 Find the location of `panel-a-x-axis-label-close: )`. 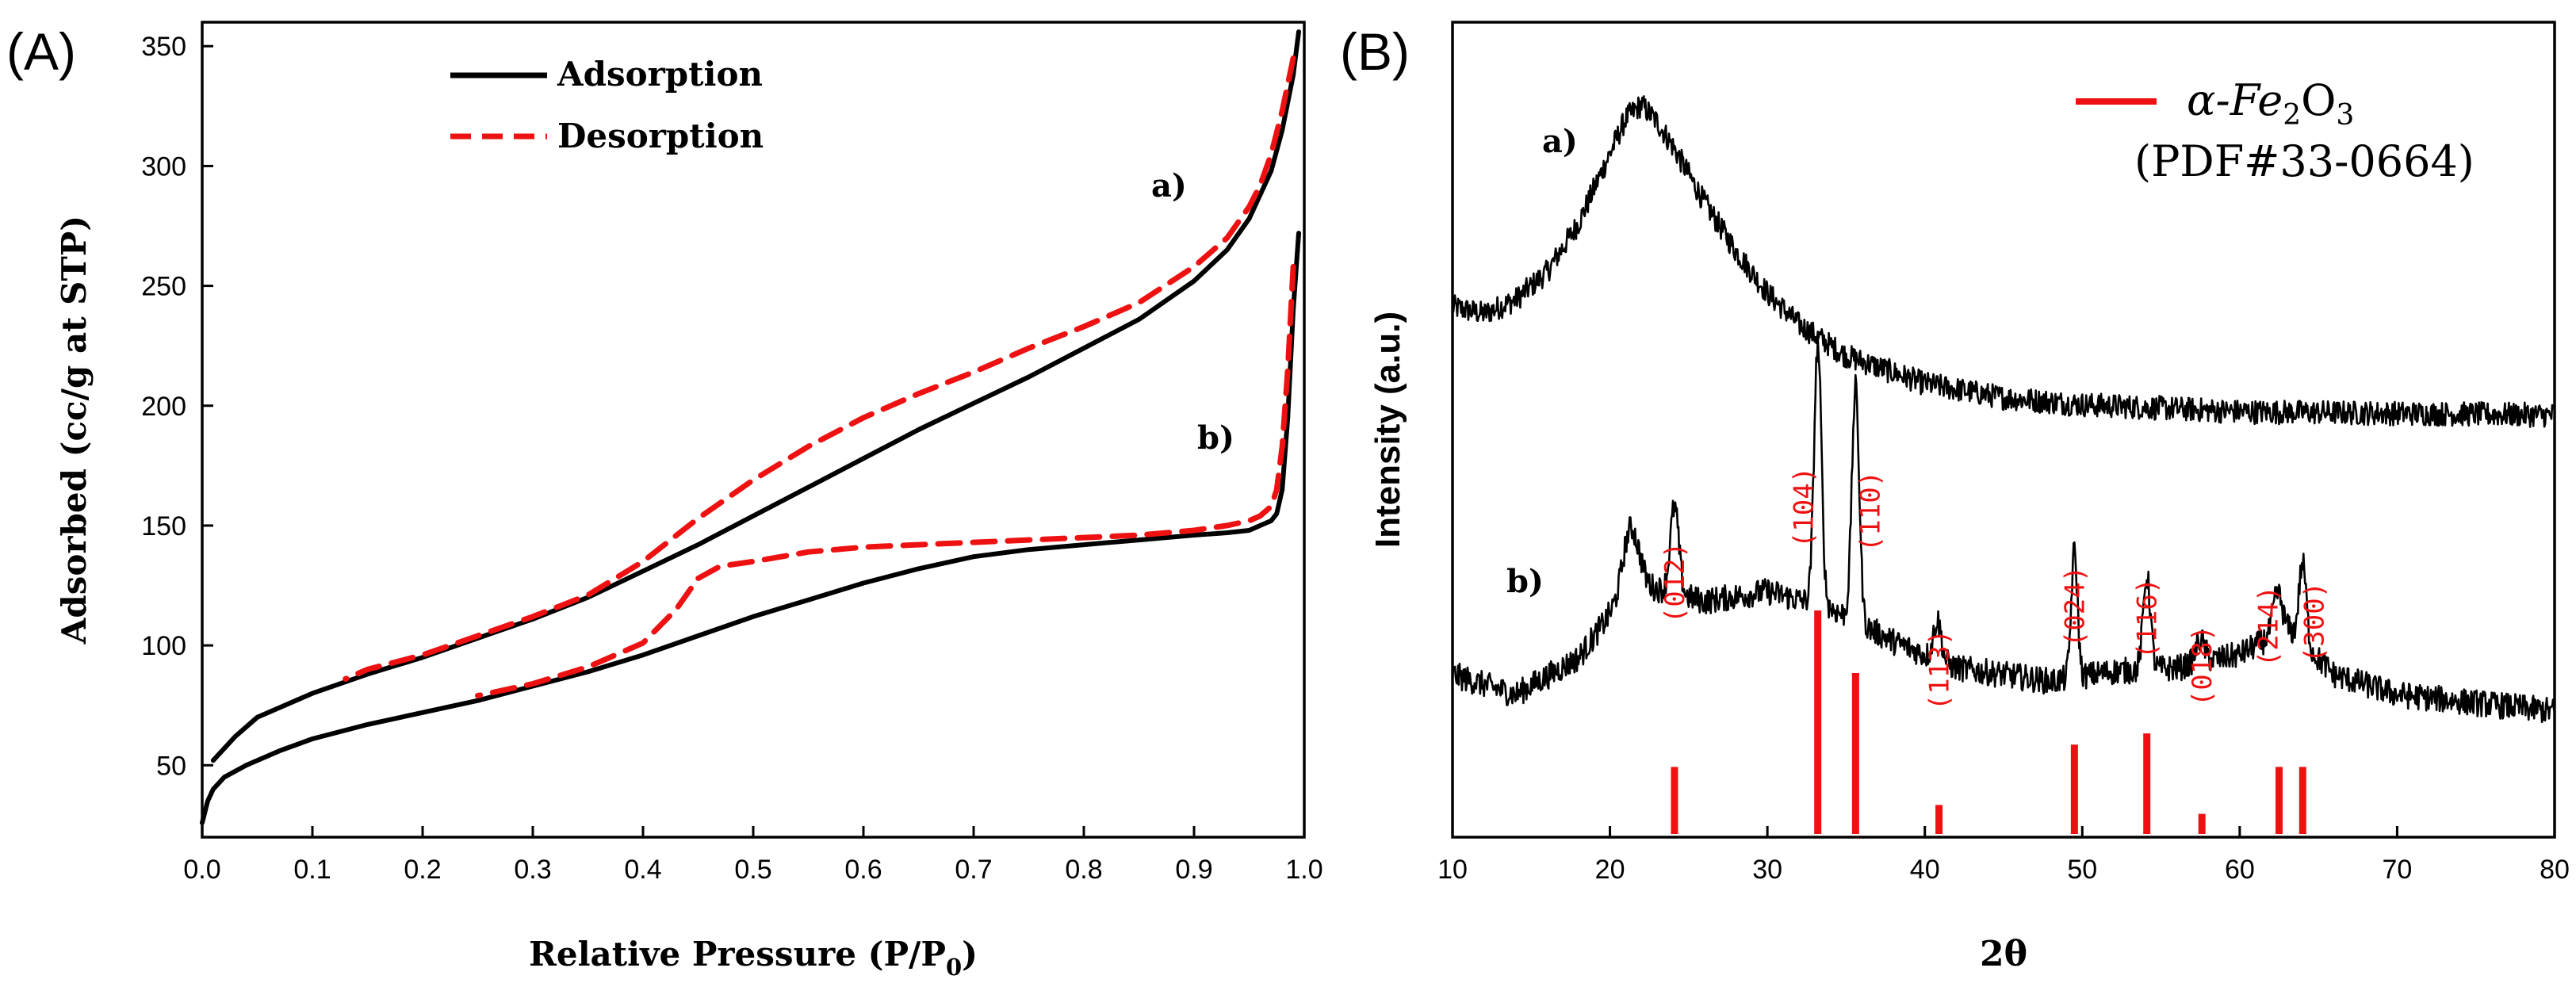

panel-a-x-axis-label-close: ) is located at coordinates (970, 955).